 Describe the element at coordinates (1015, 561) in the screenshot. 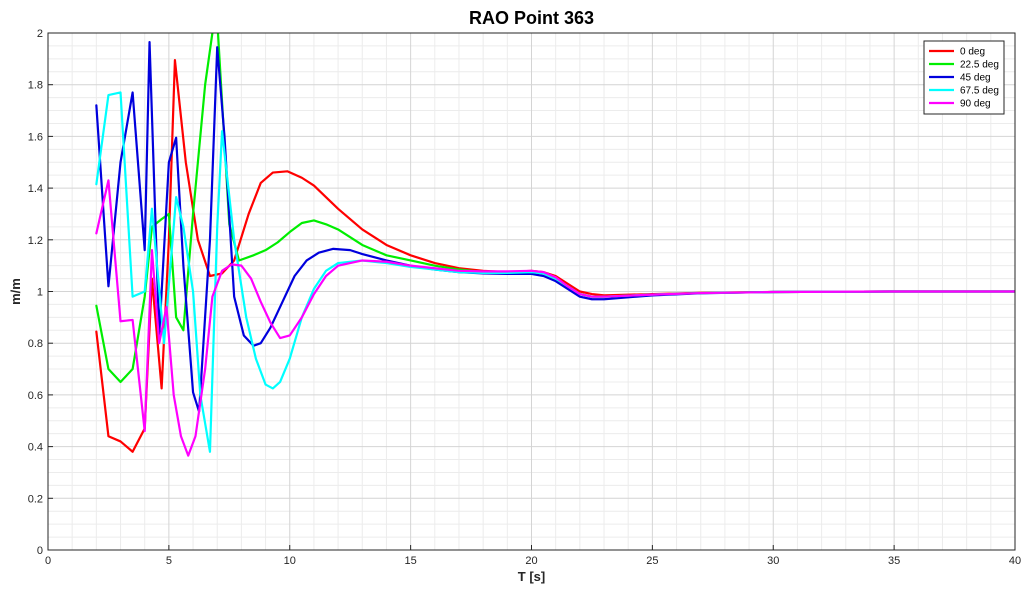

I see `x-tick-label: 40` at that location.